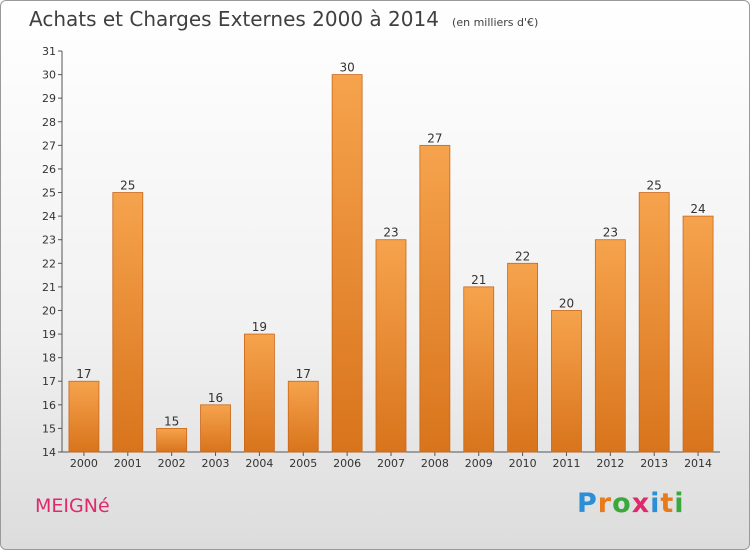  I want to click on y-tick-label: 28, so click(49, 122).